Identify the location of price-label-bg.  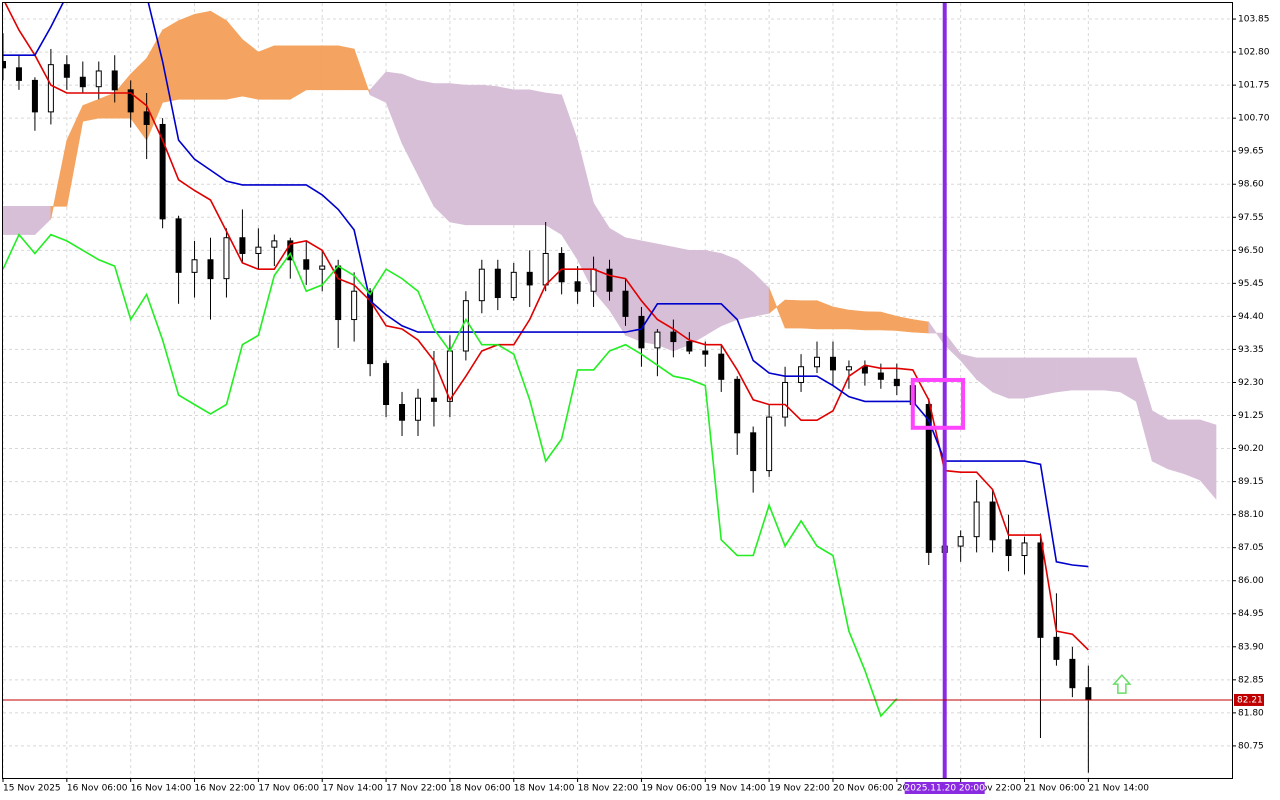
(1249, 699).